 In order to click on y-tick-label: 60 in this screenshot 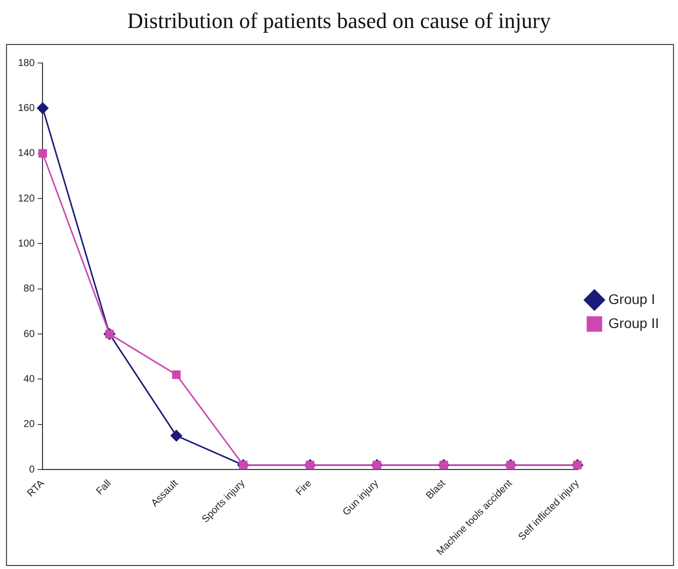, I will do `click(30, 334)`.